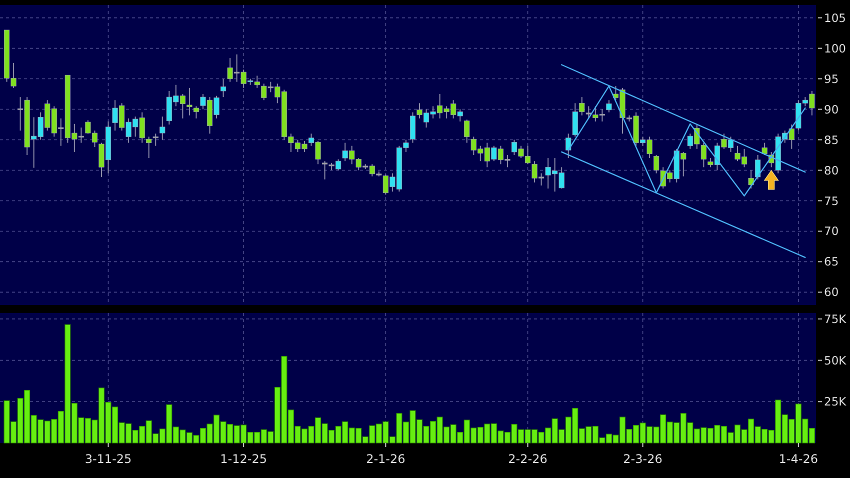 The height and width of the screenshot is (478, 850). I want to click on y-tick-label: 105, so click(835, 17).